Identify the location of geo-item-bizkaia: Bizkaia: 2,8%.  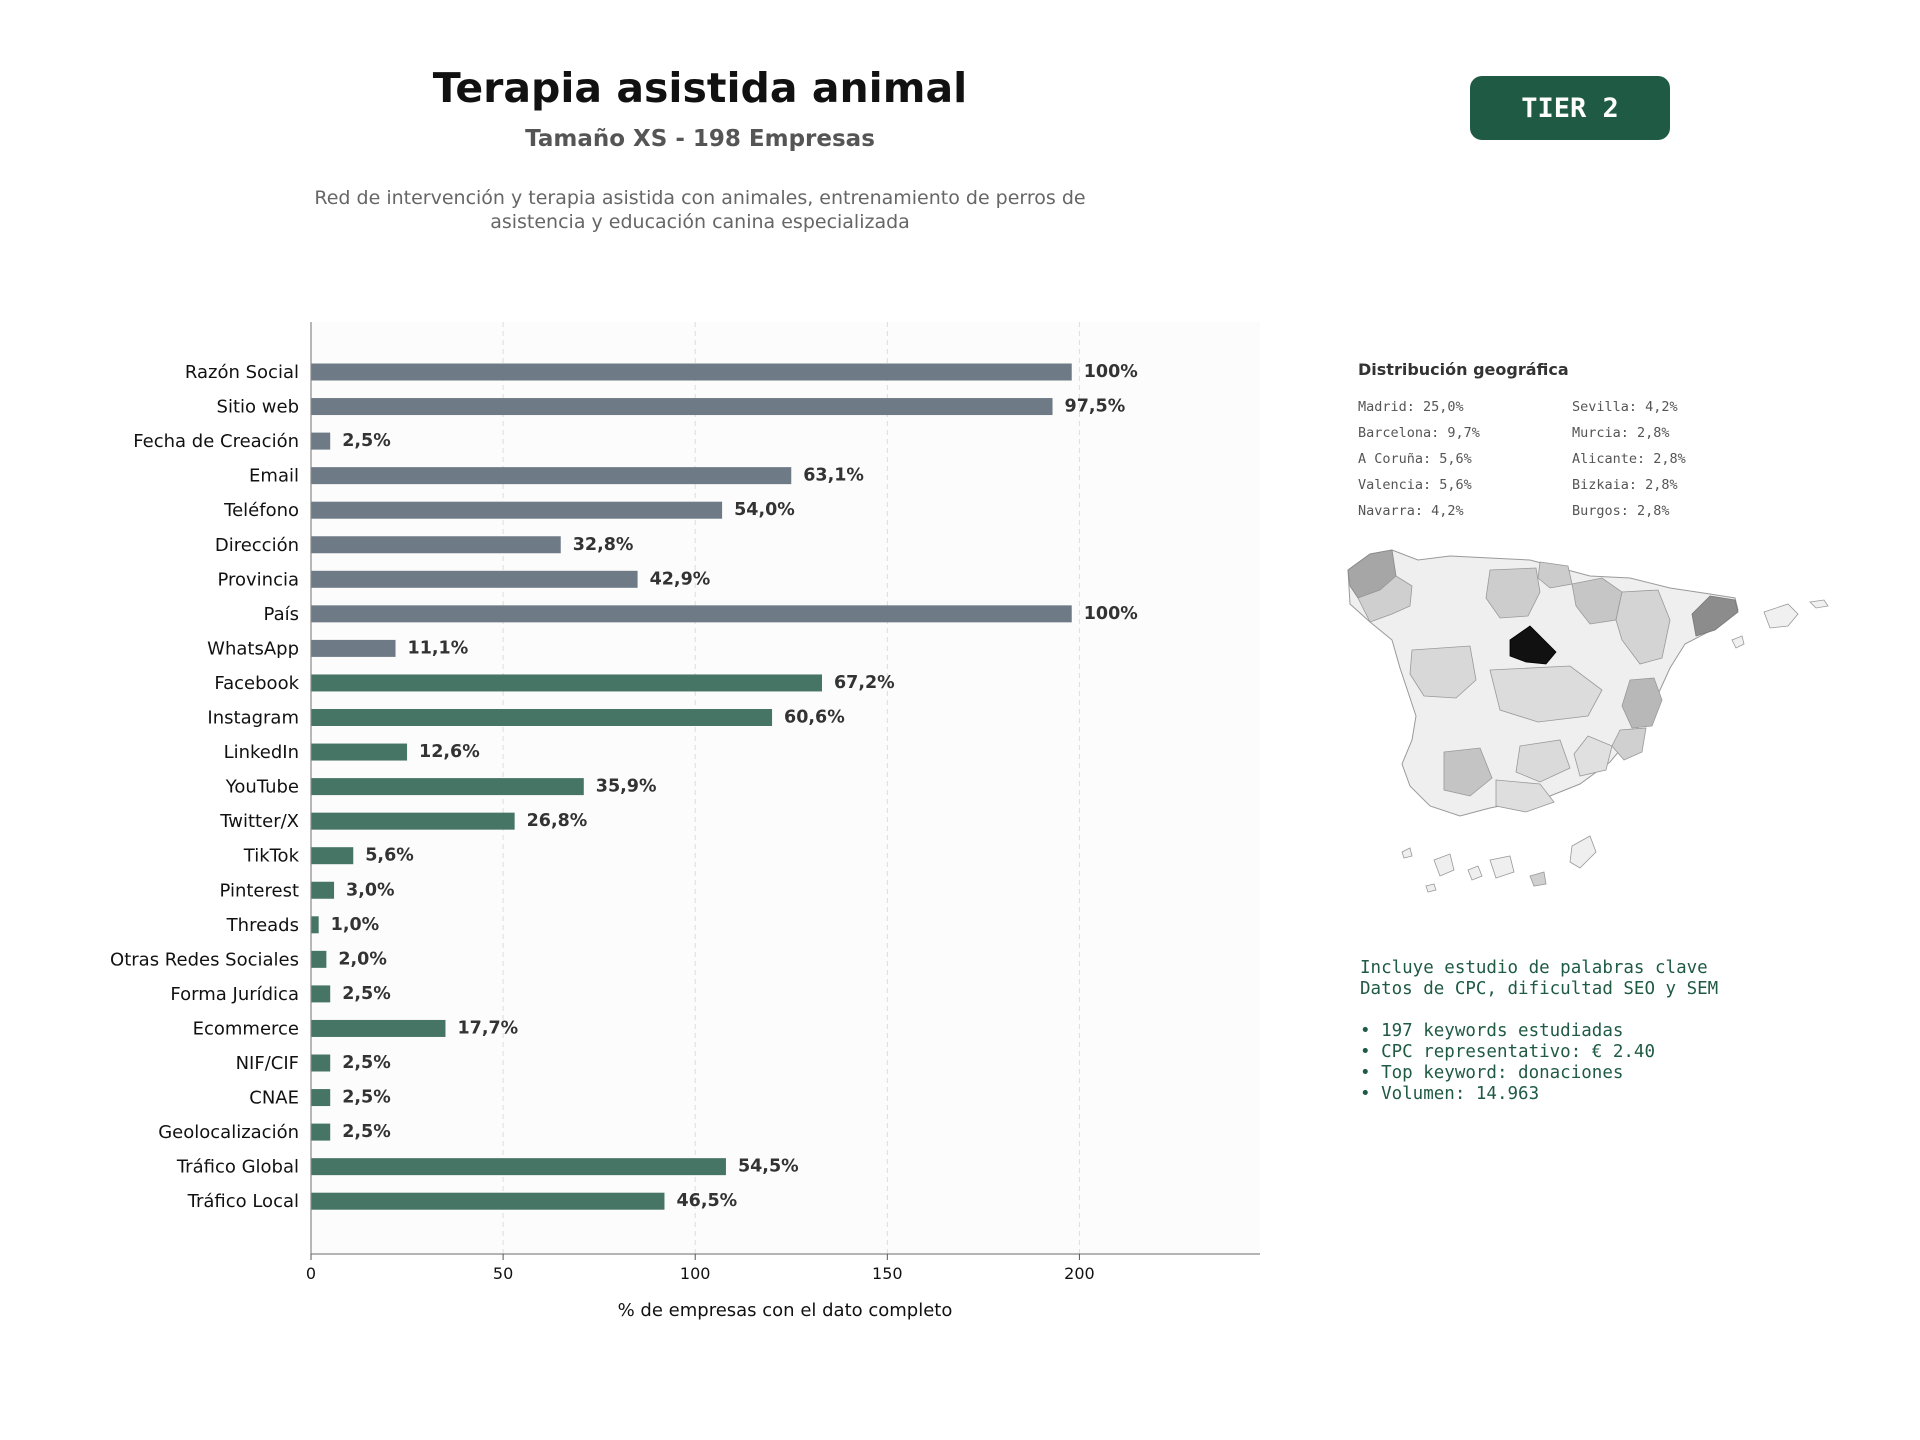
(1625, 485).